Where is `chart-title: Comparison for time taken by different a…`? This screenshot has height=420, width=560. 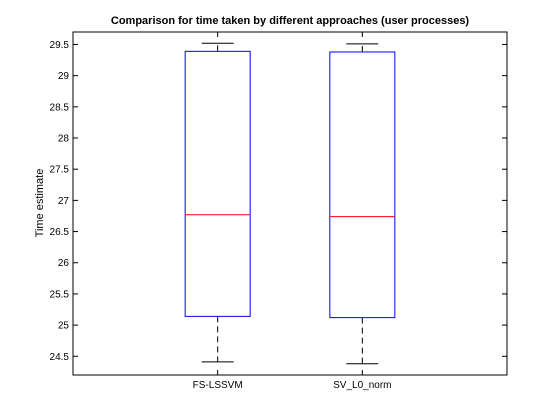
chart-title: Comparison for time taken by different a… is located at coordinates (290, 21).